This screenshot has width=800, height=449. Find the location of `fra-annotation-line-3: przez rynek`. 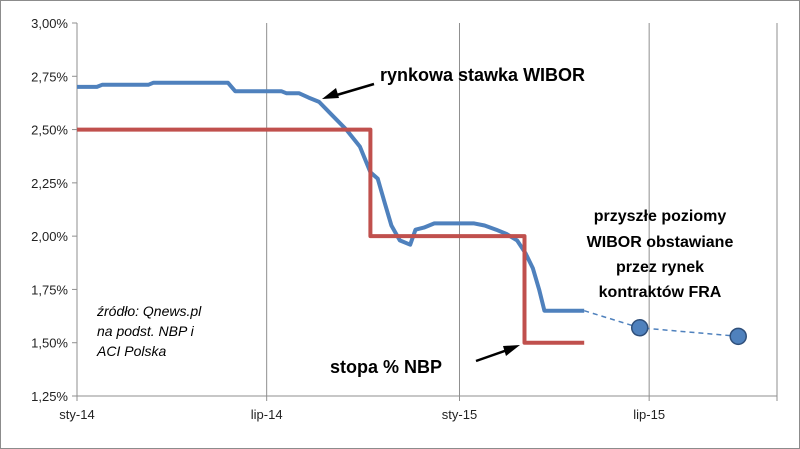

fra-annotation-line-3: przez rynek is located at coordinates (660, 267).